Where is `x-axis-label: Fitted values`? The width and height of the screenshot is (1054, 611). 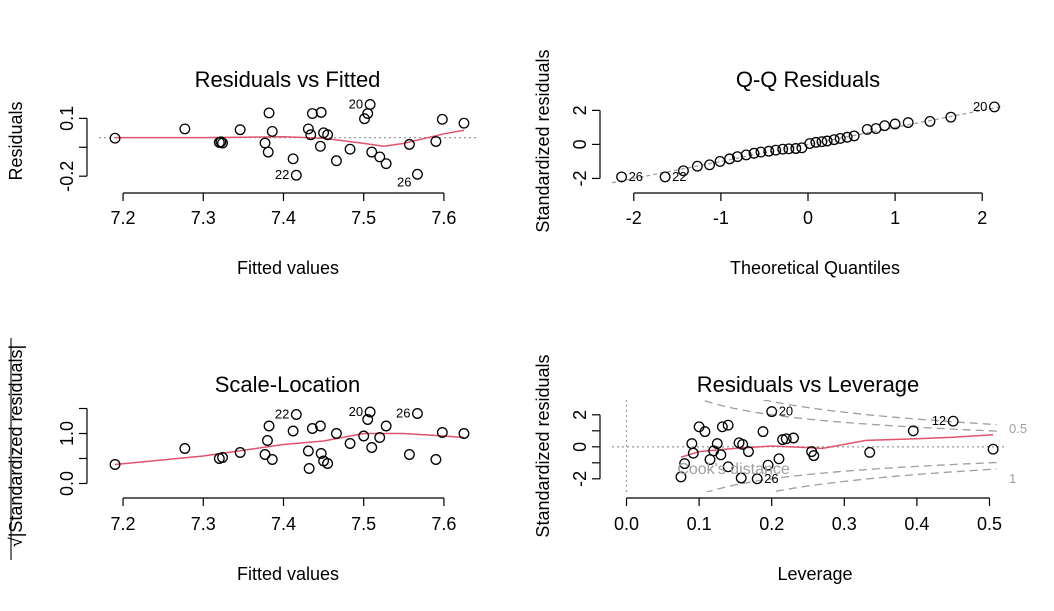
x-axis-label: Fitted values is located at coordinates (288, 268).